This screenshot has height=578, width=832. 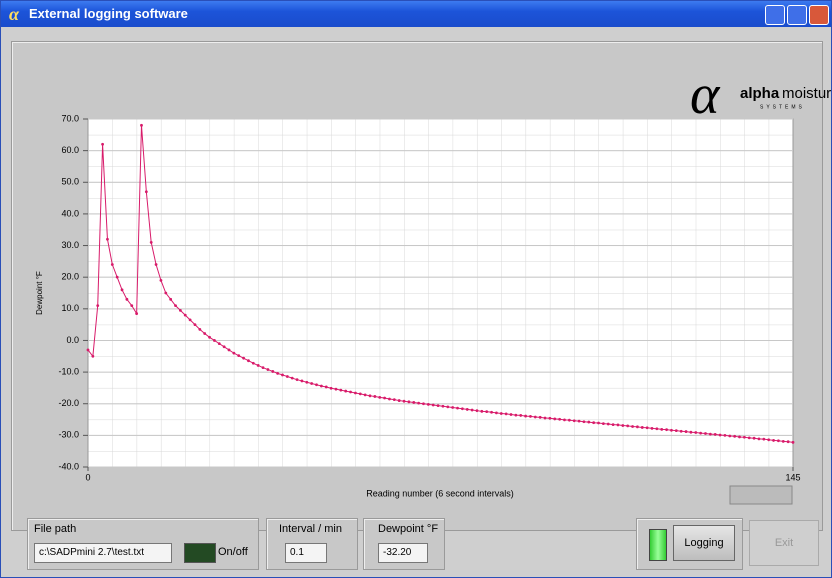 What do you see at coordinates (760, 93) in the screenshot?
I see `logo-bold: alpha` at bounding box center [760, 93].